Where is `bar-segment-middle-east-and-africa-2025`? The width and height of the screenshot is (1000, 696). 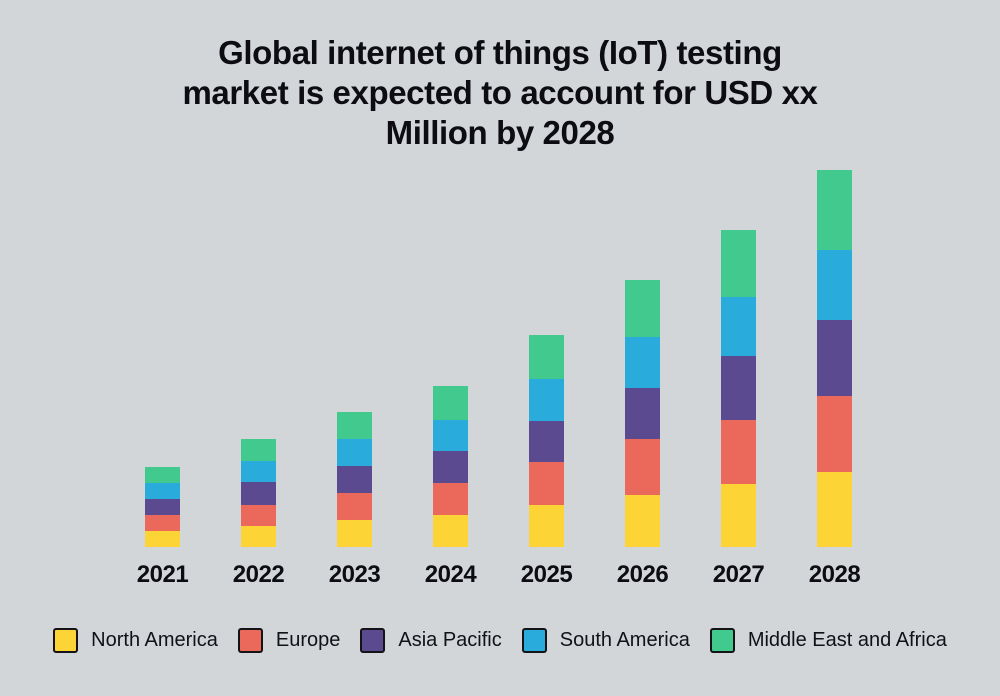
bar-segment-middle-east-and-africa-2025 is located at coordinates (546, 357).